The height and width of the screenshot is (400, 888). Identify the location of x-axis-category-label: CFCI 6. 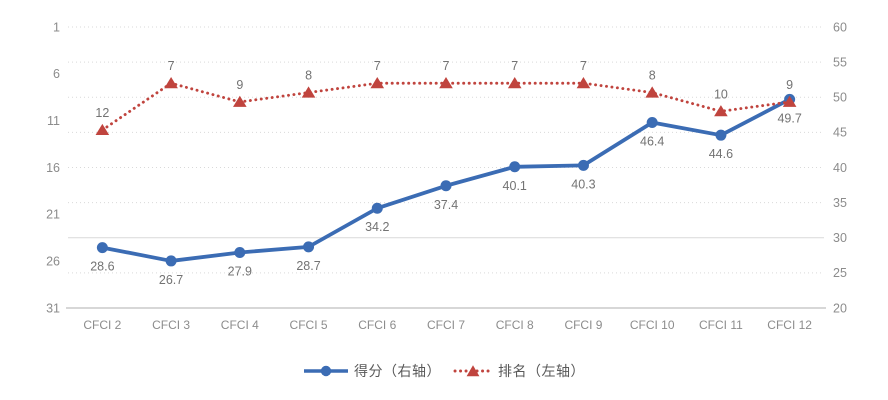
(377, 325).